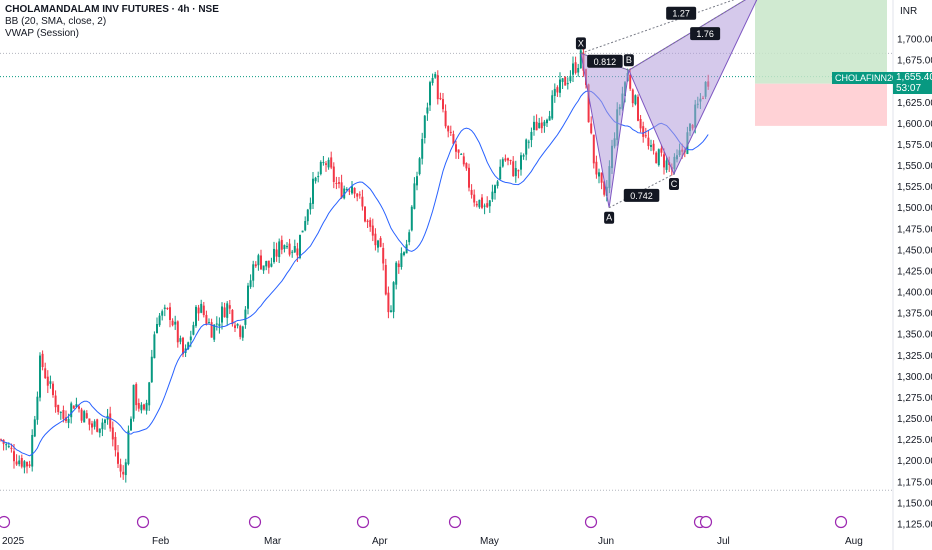 The height and width of the screenshot is (550, 932). What do you see at coordinates (914, 419) in the screenshot?
I see `price-tick-label: 1,250.00` at bounding box center [914, 419].